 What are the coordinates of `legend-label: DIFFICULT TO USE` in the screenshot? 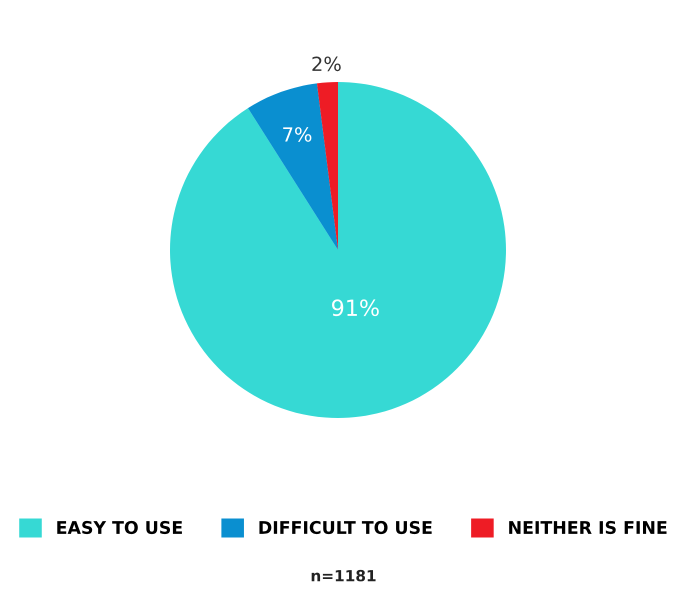 It's located at (345, 527).